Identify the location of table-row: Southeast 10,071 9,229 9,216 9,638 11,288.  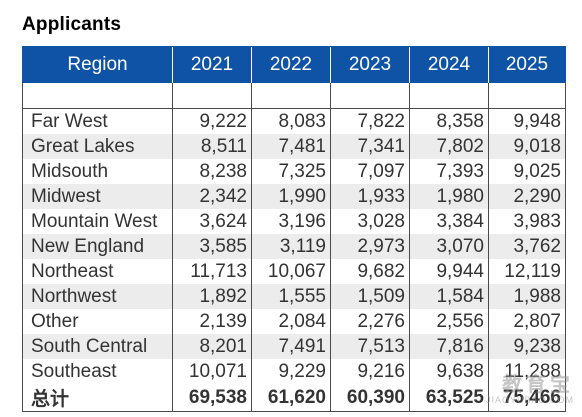
(294, 371).